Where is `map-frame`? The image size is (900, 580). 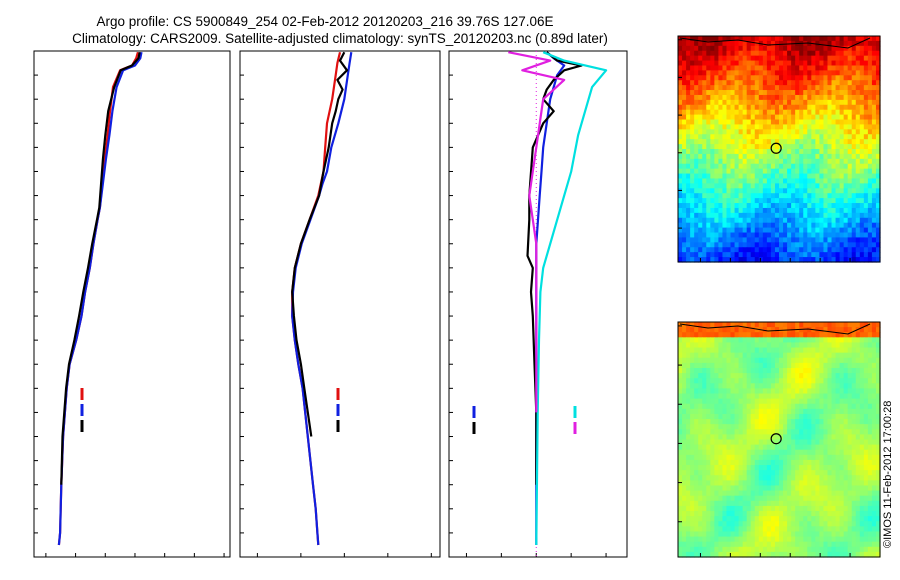 map-frame is located at coordinates (779, 439).